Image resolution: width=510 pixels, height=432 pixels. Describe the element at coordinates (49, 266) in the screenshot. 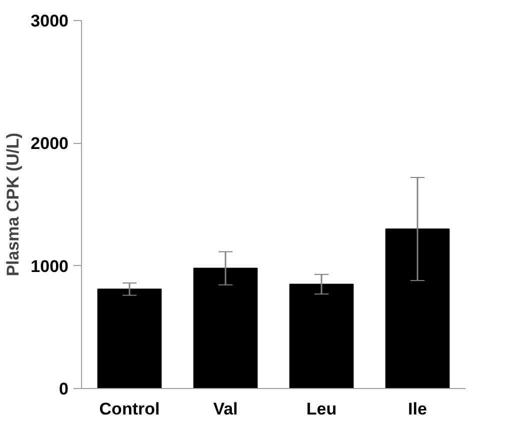

I see `y-tick-label: 1000` at that location.